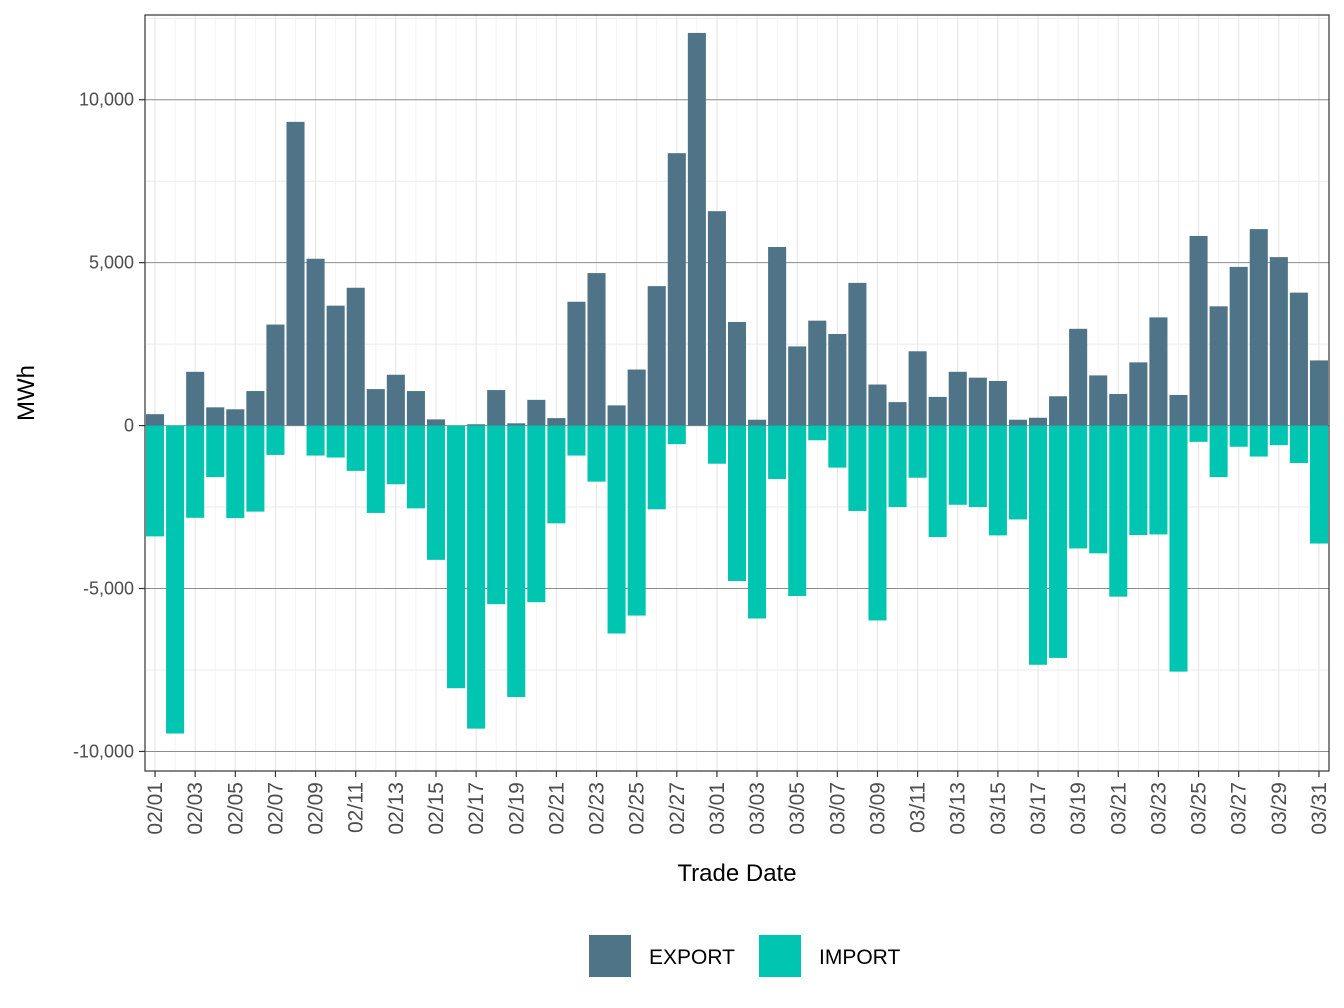  What do you see at coordinates (235, 808) in the screenshot?
I see `x-tick-label: 02/05` at bounding box center [235, 808].